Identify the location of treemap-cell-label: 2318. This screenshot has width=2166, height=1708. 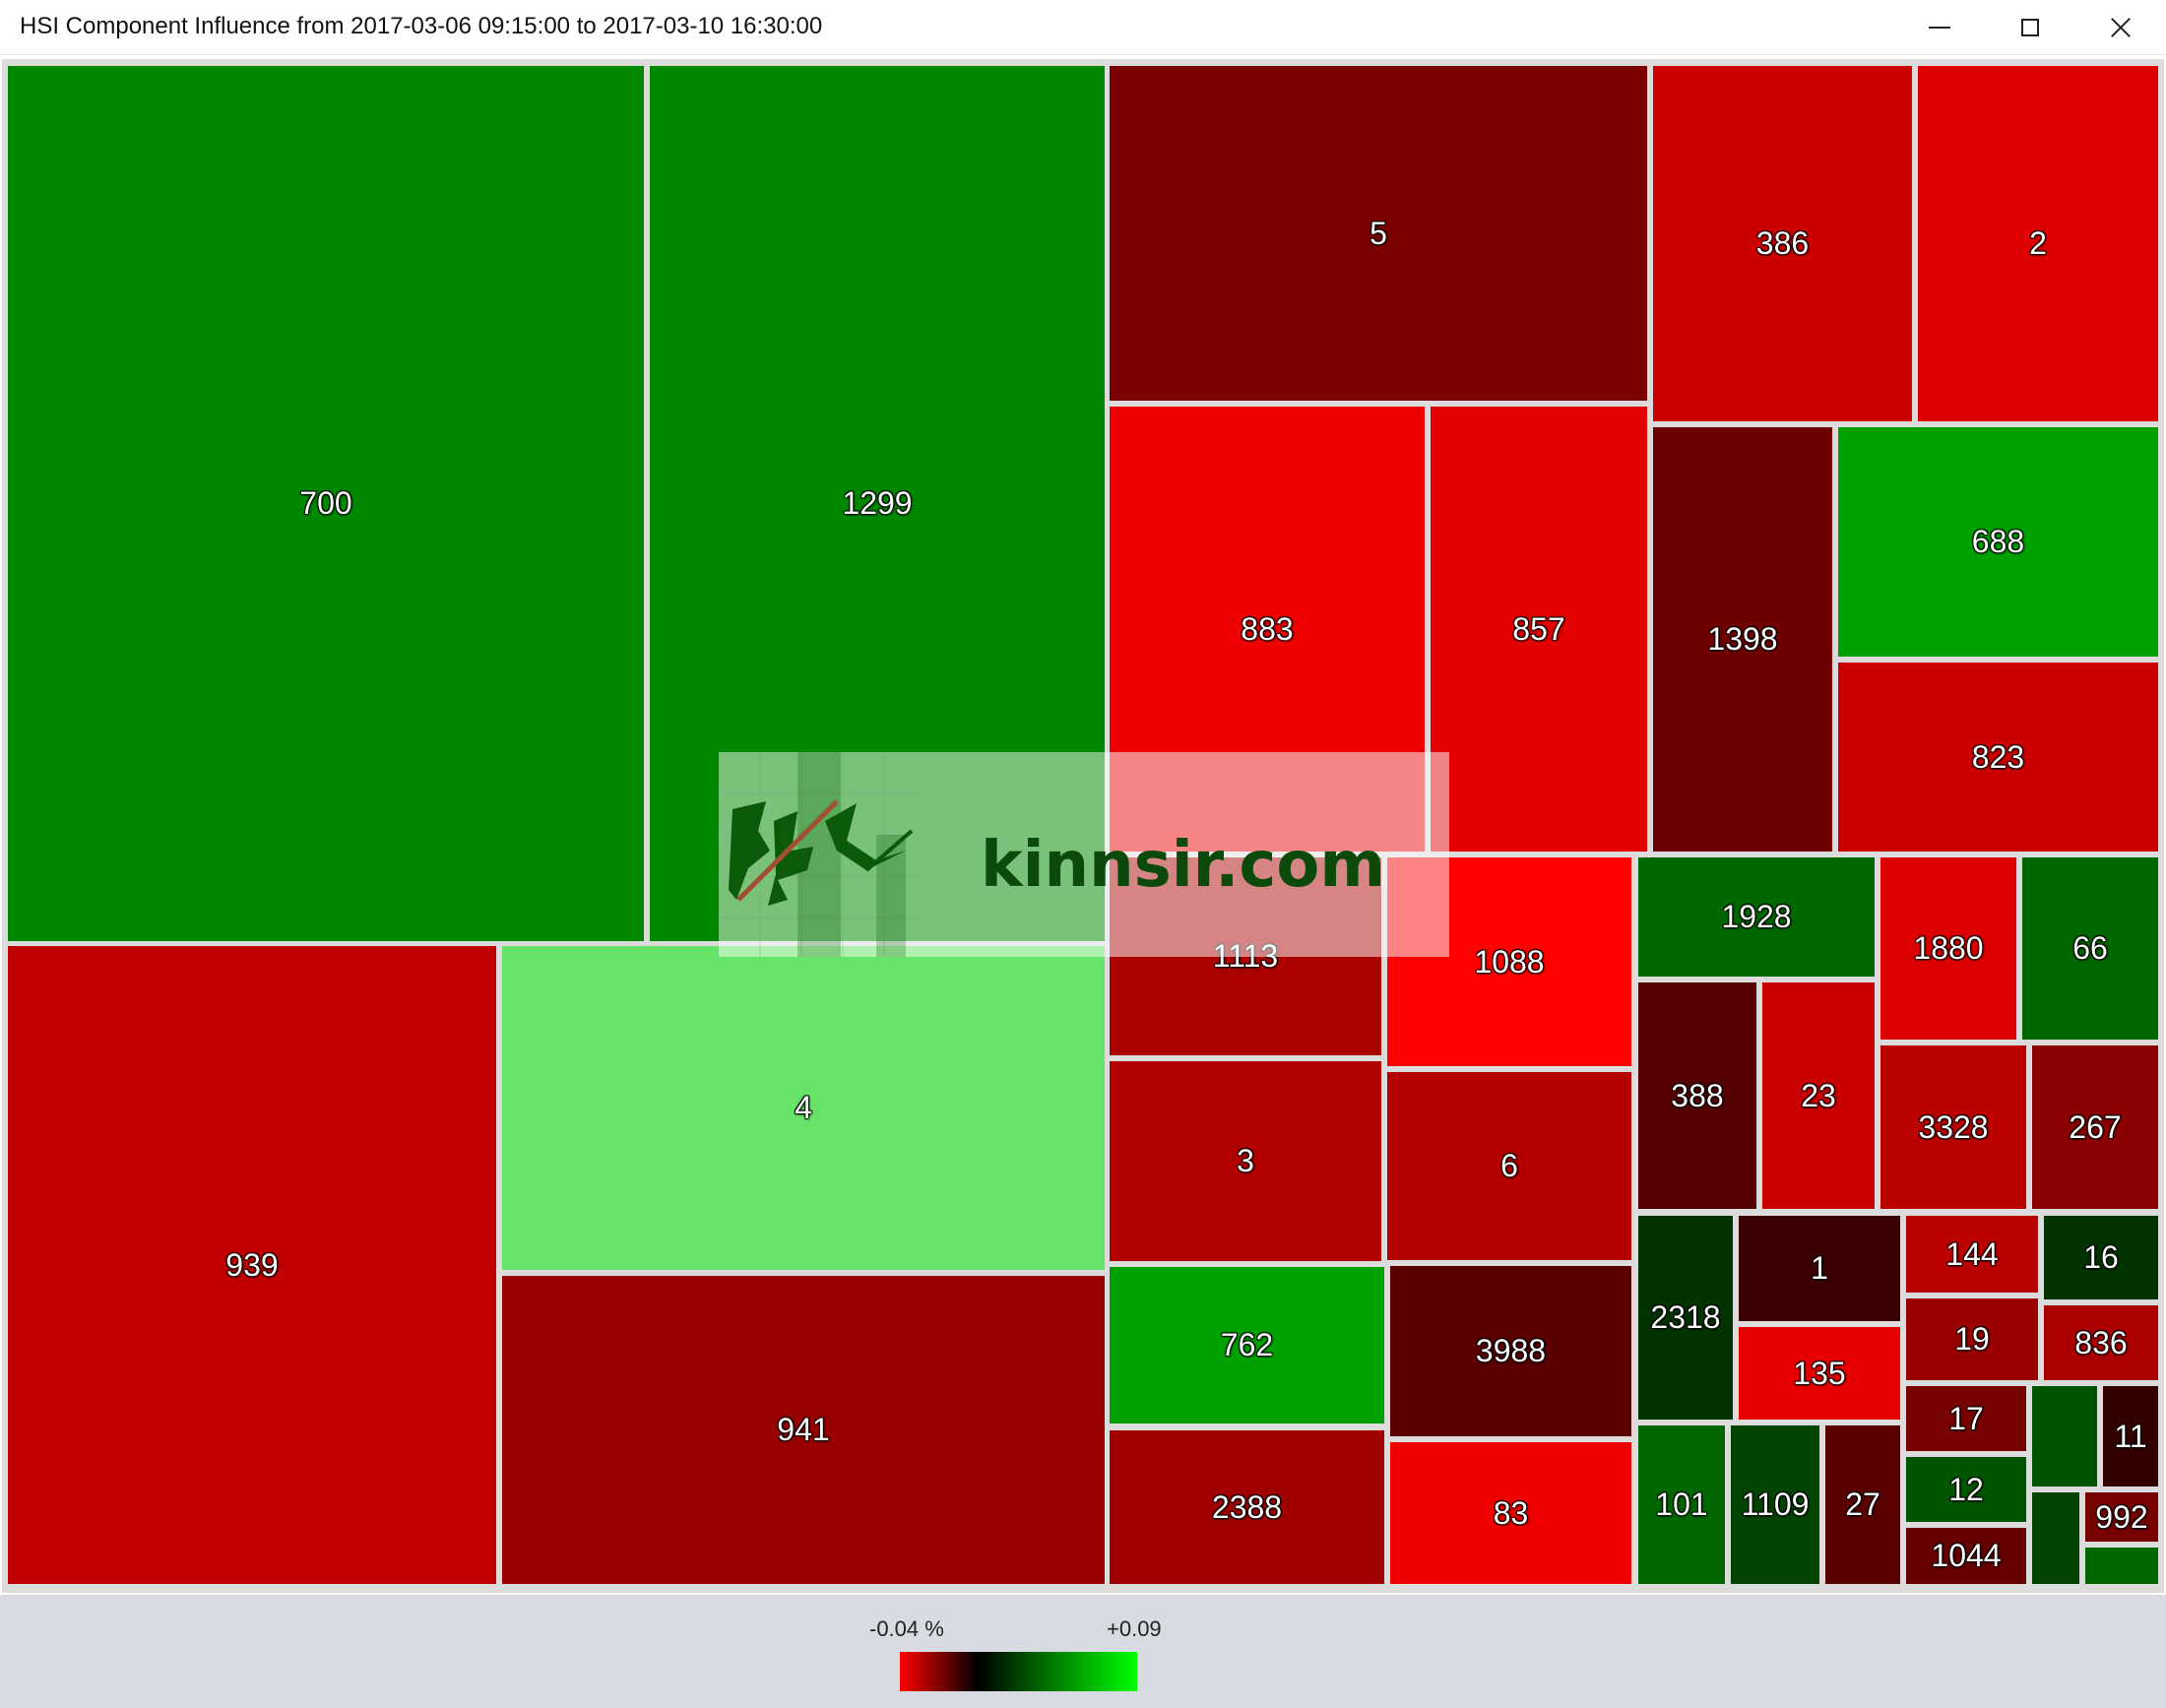
(1685, 1317).